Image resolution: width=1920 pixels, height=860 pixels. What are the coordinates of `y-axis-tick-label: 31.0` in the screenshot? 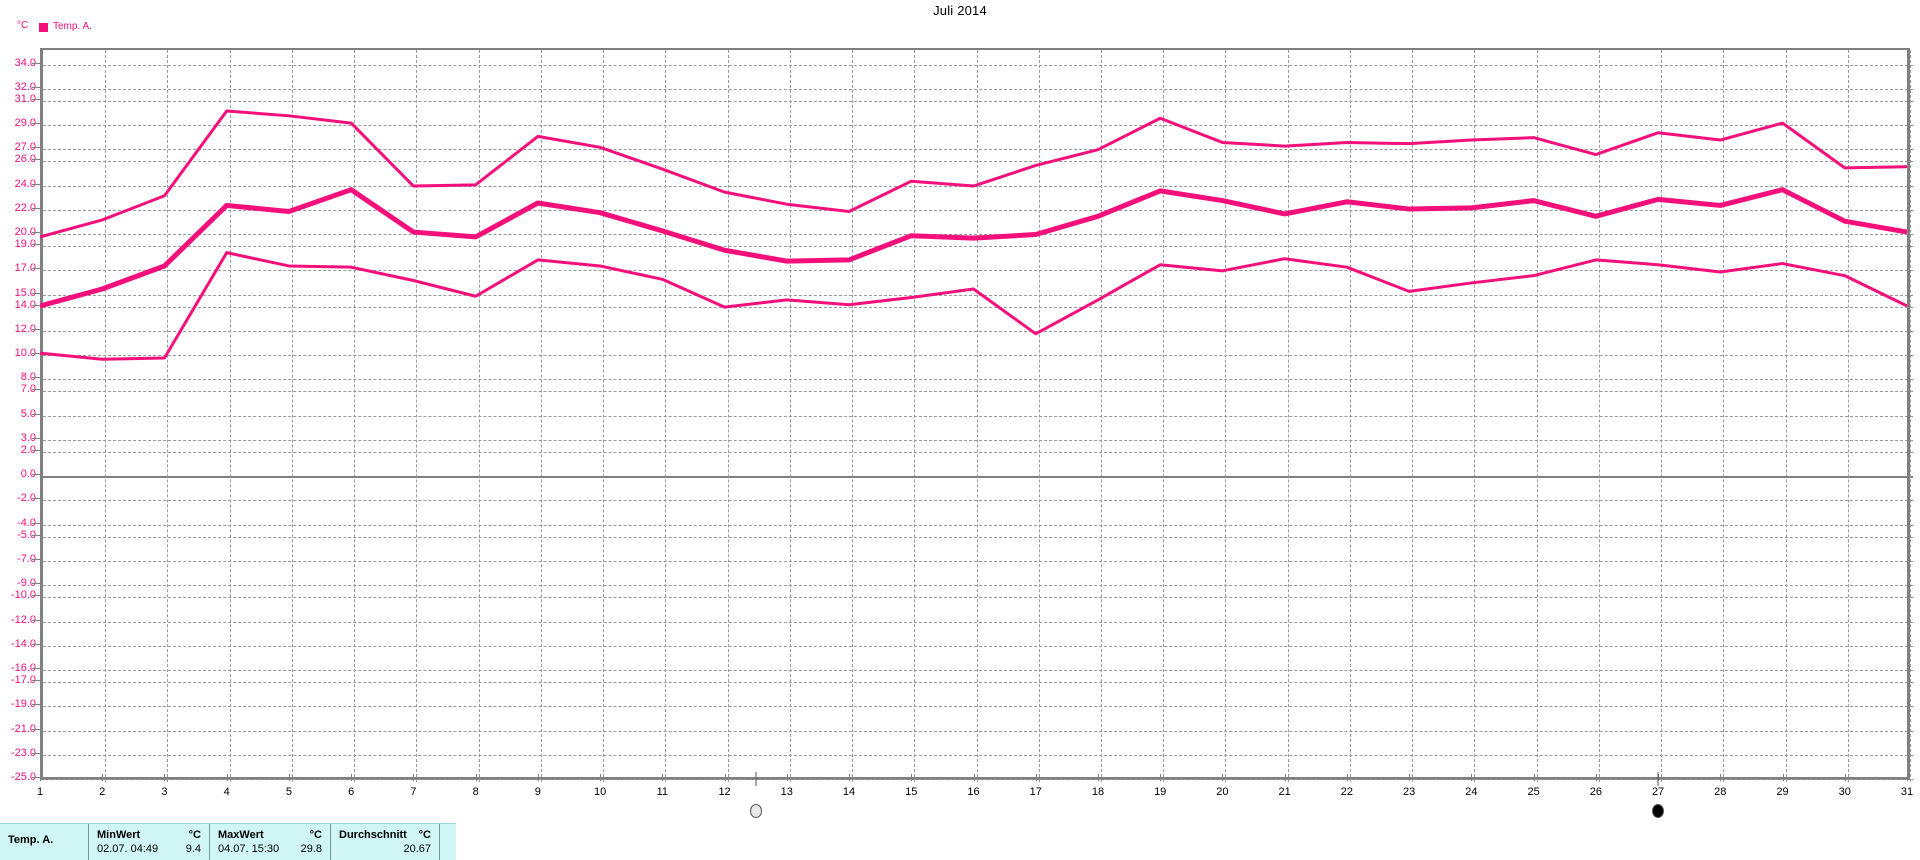 It's located at (25, 98).